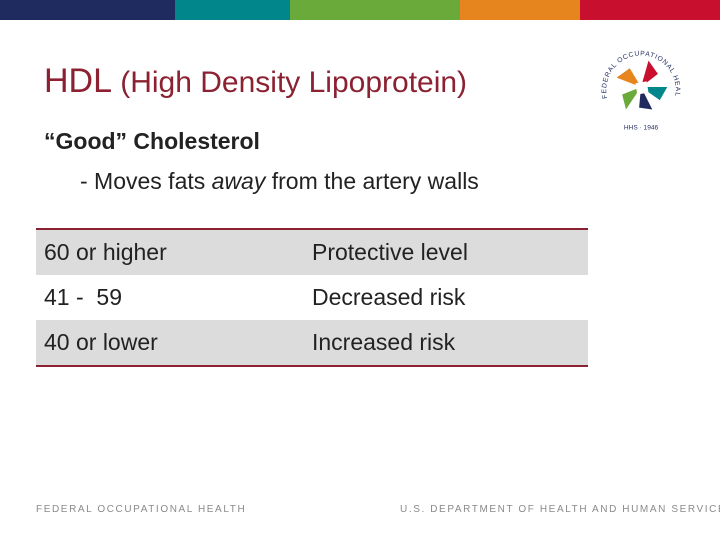 The image size is (720, 540). What do you see at coordinates (87, 10) in the screenshot?
I see `color-bar-navy` at bounding box center [87, 10].